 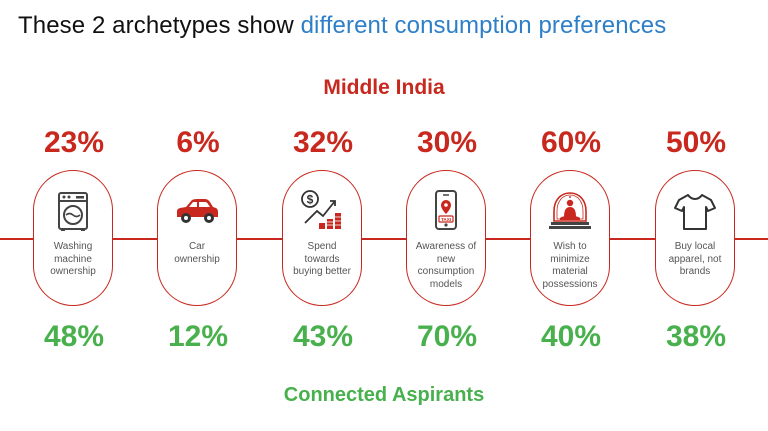 What do you see at coordinates (483, 25) in the screenshot?
I see `title-highlight: different consumption preferences` at bounding box center [483, 25].